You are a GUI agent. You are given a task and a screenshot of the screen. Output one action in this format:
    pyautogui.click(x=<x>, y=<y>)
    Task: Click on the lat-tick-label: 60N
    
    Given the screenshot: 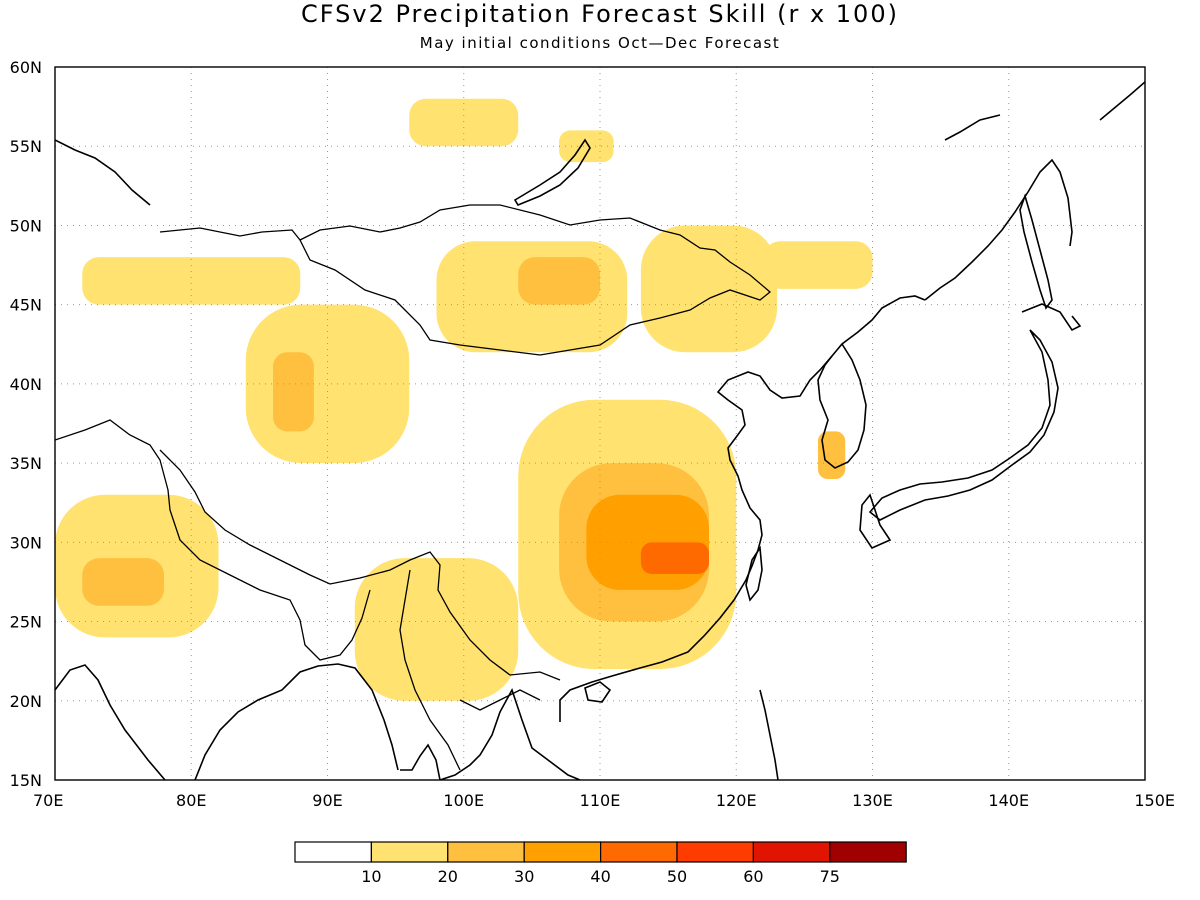 What is the action you would take?
    pyautogui.click(x=26, y=67)
    